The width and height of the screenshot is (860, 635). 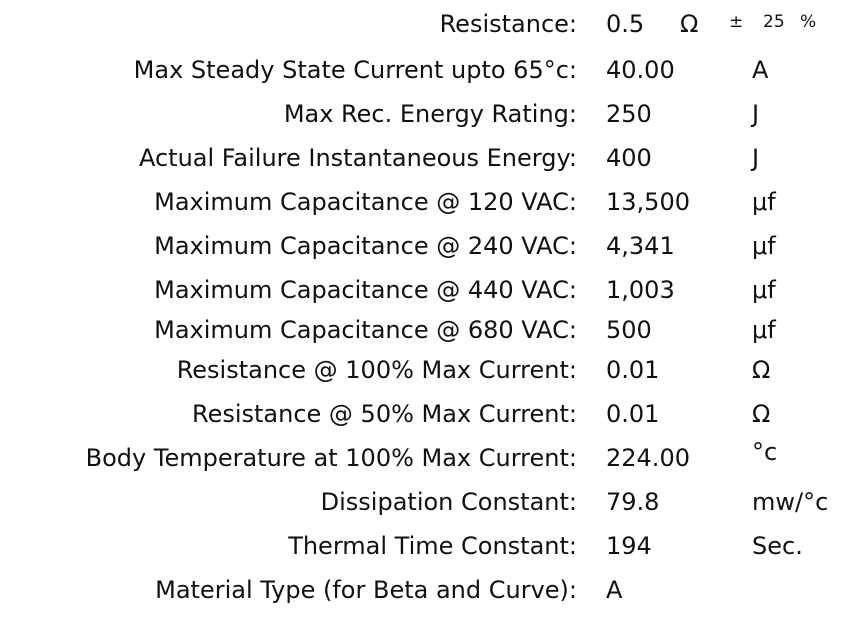 I want to click on spec-value: 4,341, so click(x=640, y=246).